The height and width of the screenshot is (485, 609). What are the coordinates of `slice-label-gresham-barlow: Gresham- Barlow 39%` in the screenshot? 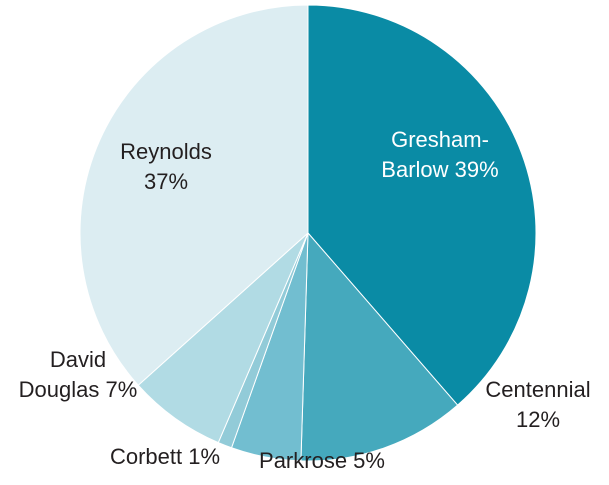 It's located at (439, 154).